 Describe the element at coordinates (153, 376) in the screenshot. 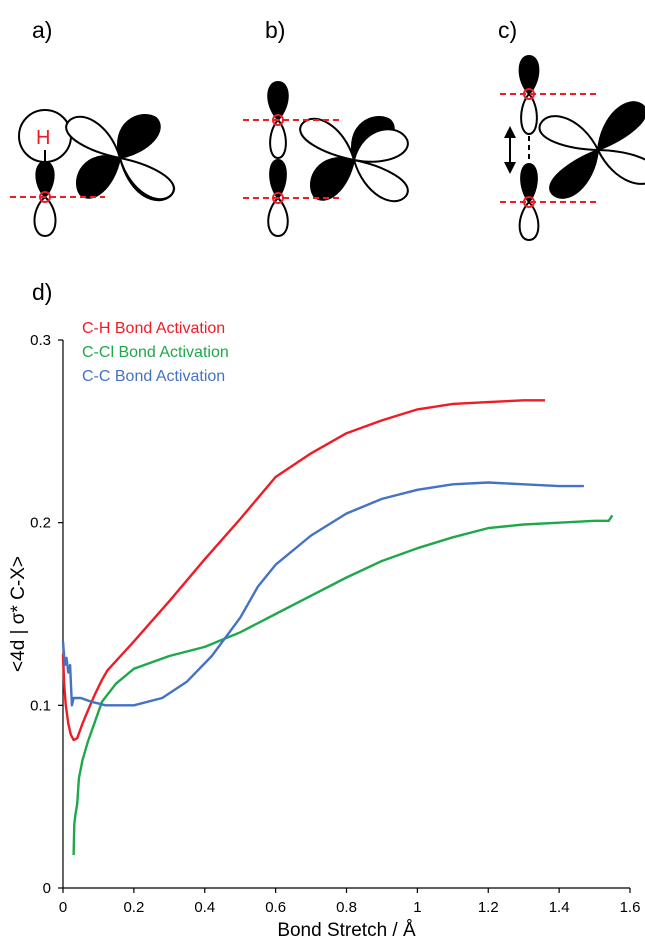

I see `legend-entry: C-C Bond Activation` at that location.